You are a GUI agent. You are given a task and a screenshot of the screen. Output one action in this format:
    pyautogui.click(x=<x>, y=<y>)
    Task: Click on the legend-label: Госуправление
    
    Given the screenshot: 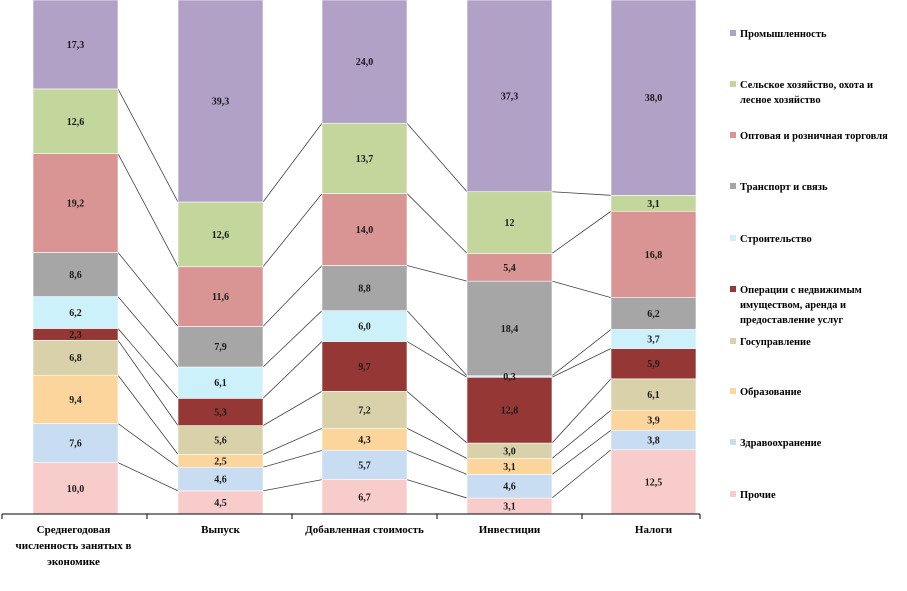 What is the action you would take?
    pyautogui.click(x=775, y=342)
    